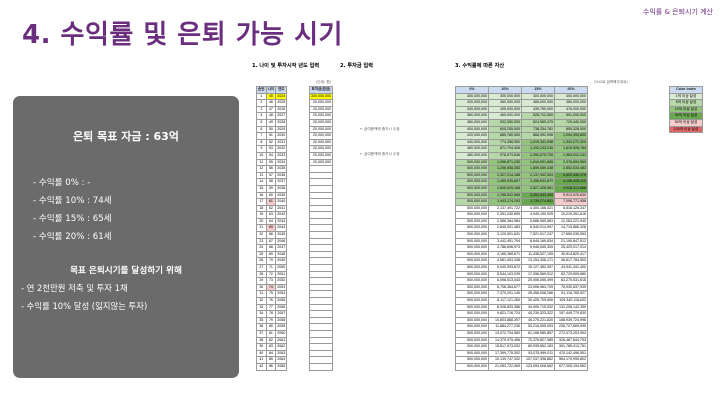  What do you see at coordinates (272, 340) in the screenshot?
I see `table-row: 38 82 2061` at bounding box center [272, 340].